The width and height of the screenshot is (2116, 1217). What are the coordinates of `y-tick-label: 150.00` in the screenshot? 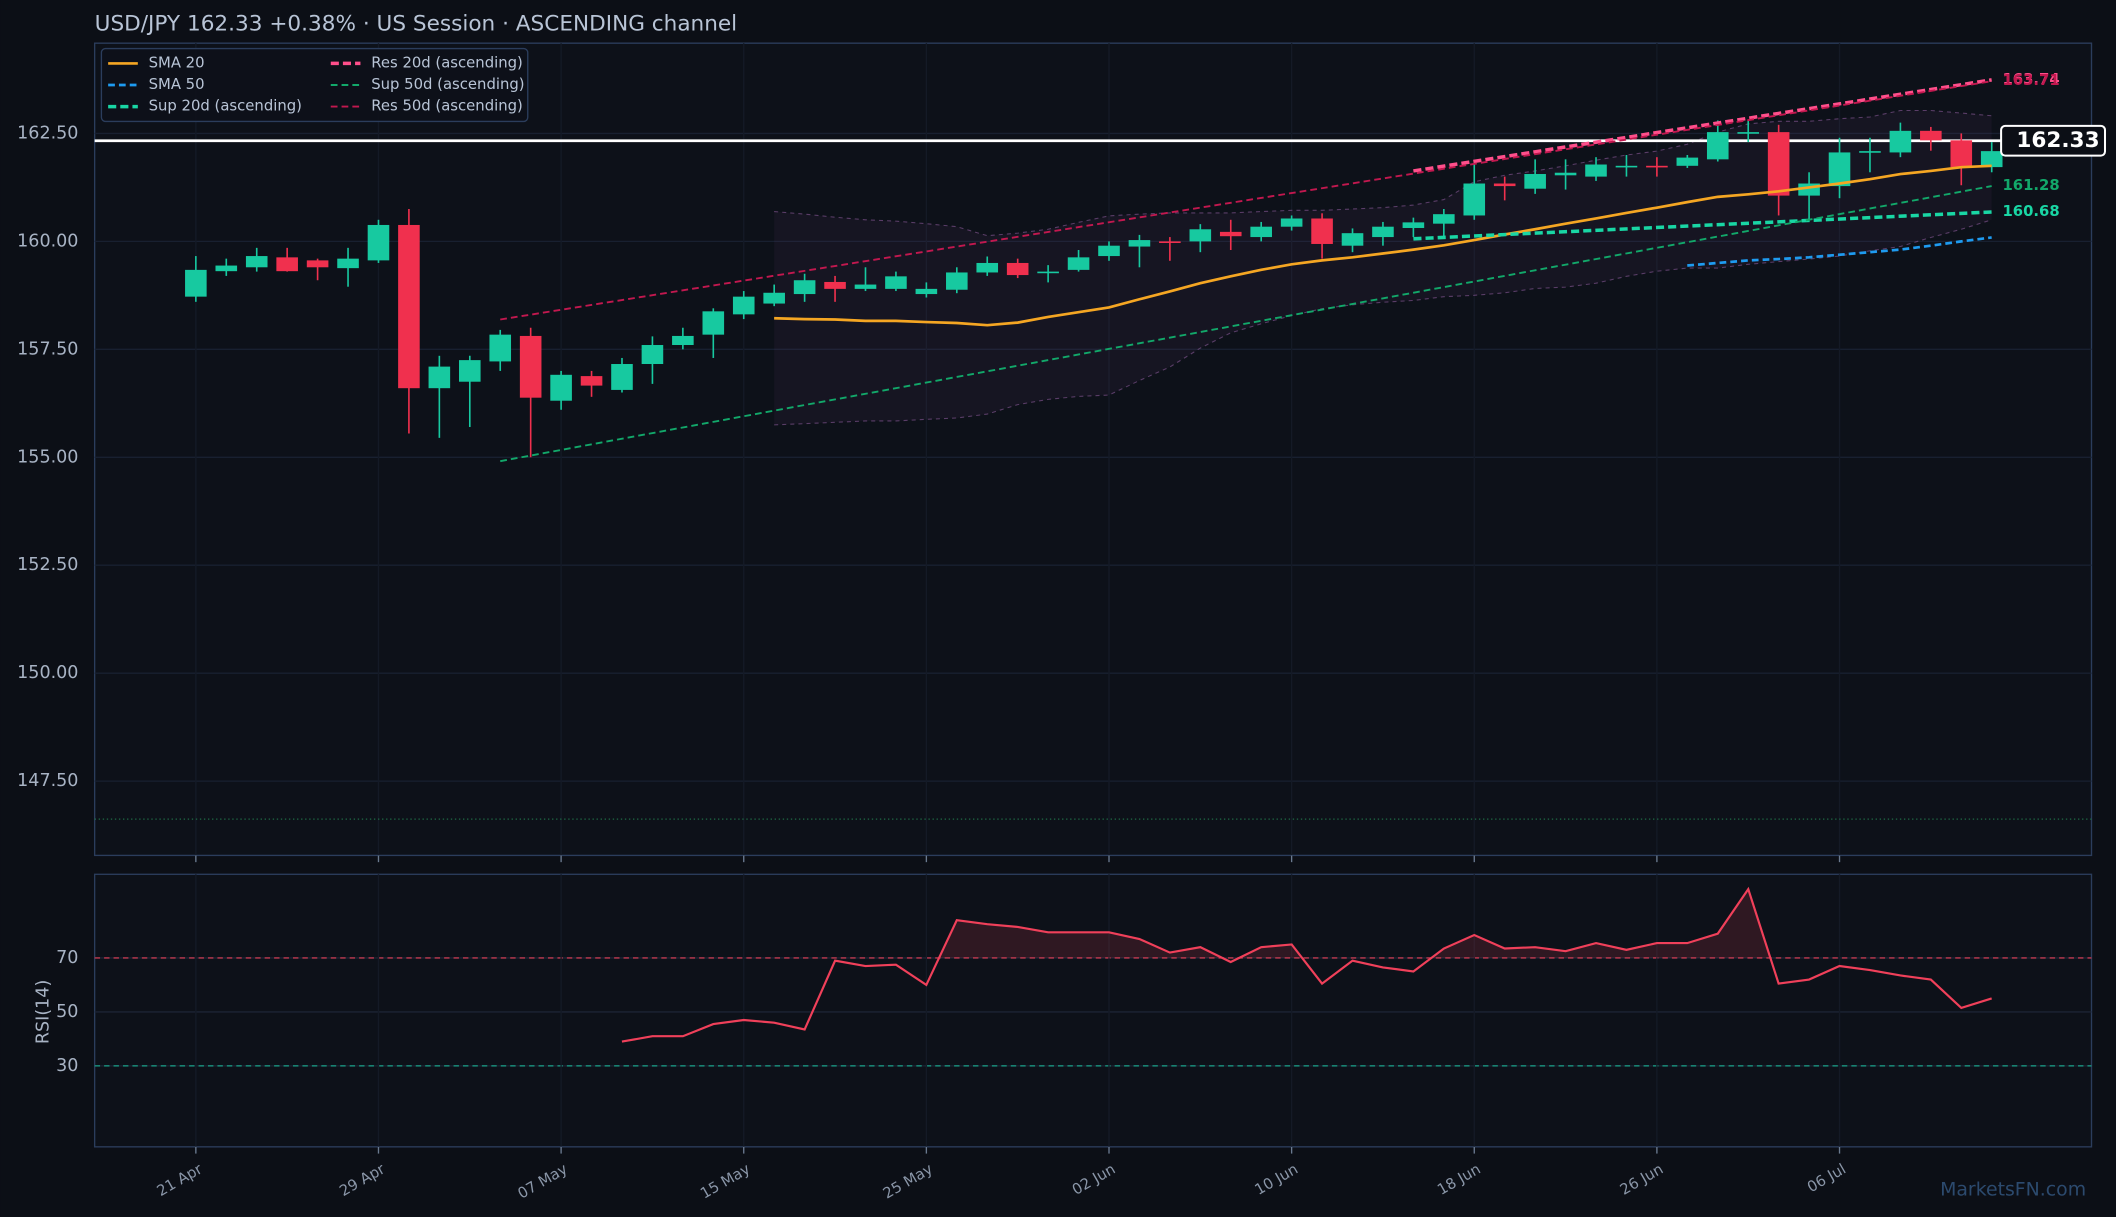 It's located at (47, 673).